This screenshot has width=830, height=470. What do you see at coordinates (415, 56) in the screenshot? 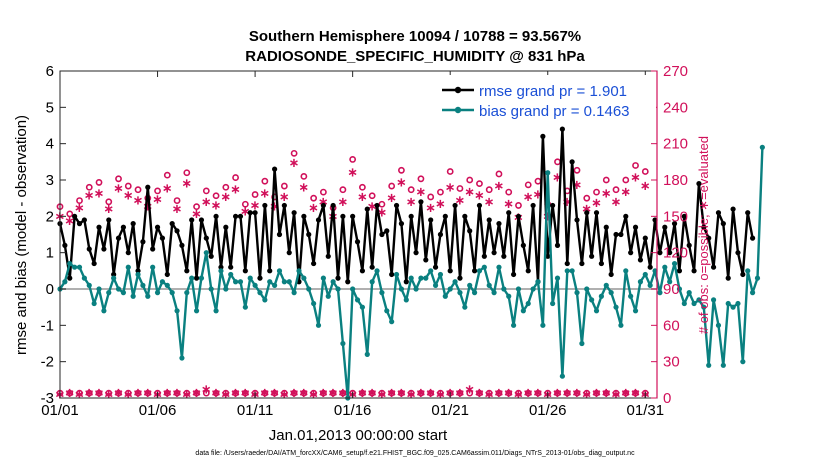
I see `chart-title-line2: RADIOSONDE_SPECIFIC_HUMIDITY @ 831 hPa` at bounding box center [415, 56].